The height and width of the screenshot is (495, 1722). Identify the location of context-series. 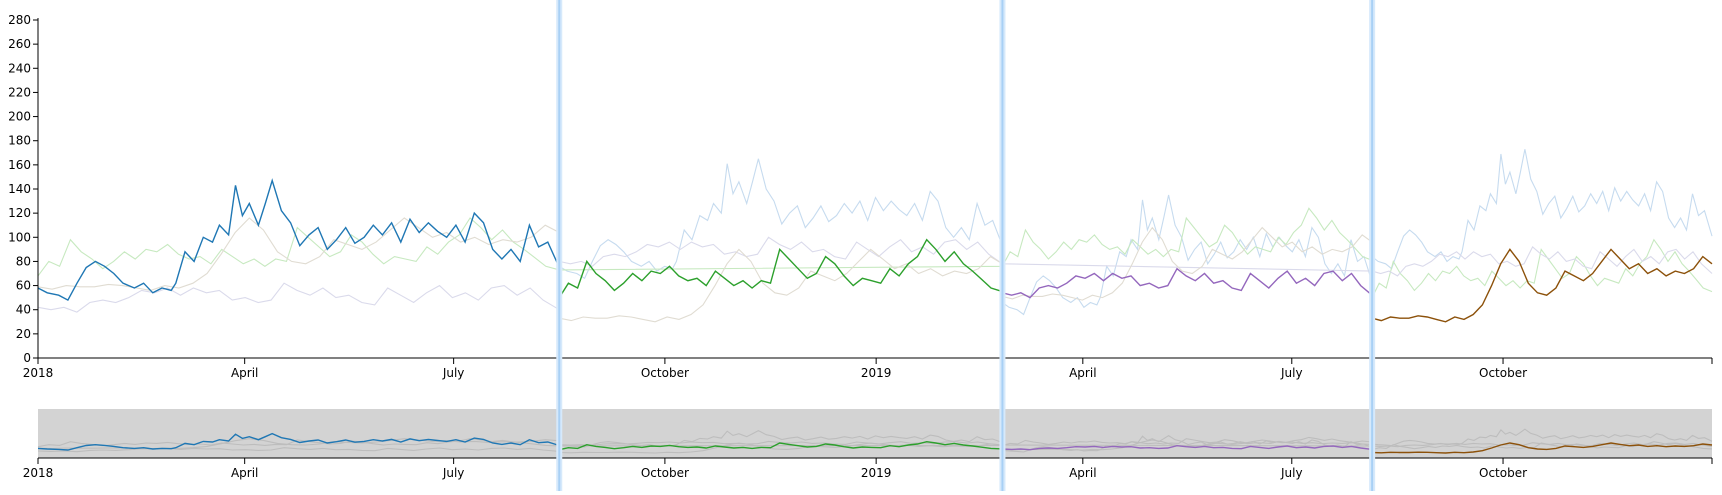
(875, 443).